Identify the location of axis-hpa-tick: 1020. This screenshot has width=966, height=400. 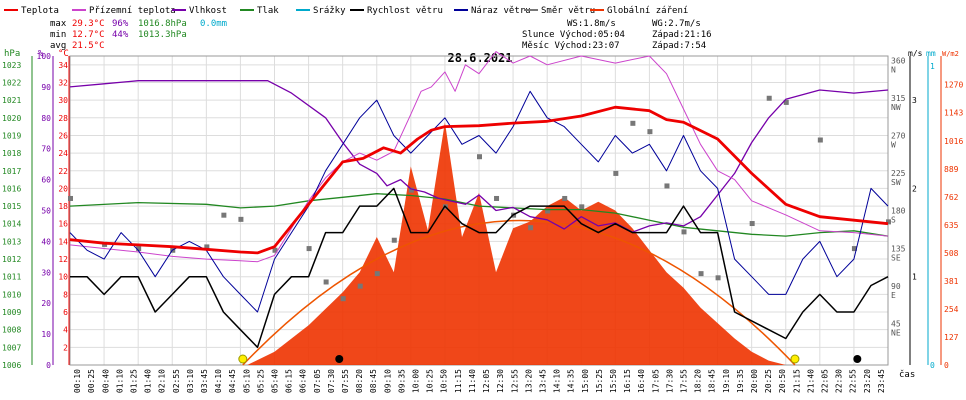
(11, 118).